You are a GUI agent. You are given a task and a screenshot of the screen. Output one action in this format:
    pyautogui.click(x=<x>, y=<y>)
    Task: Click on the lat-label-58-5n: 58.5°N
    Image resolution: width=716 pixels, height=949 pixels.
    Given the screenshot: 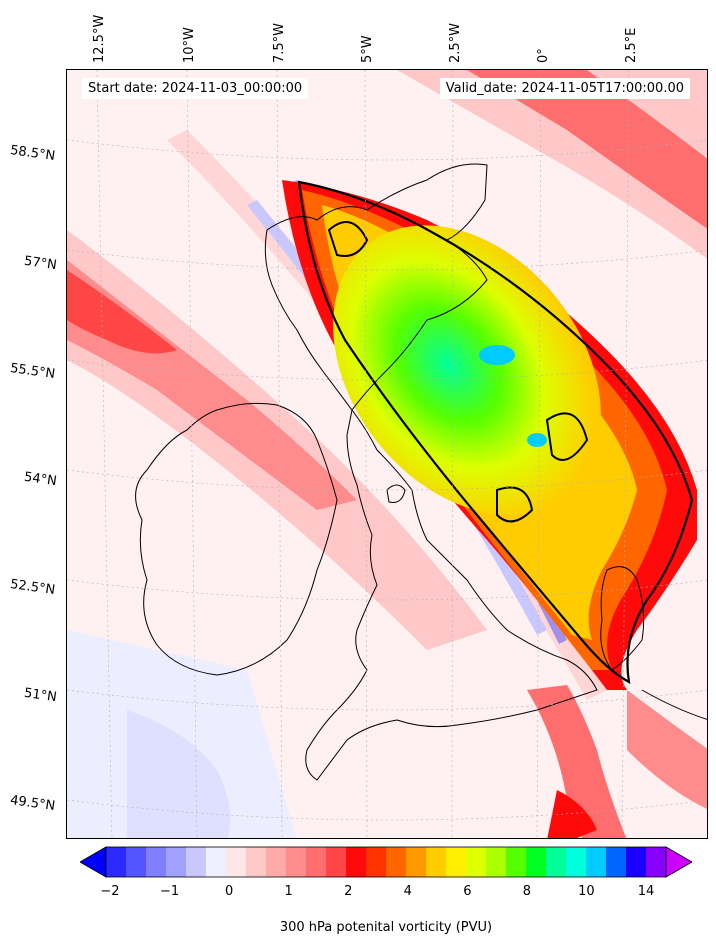 What is the action you would take?
    pyautogui.click(x=32, y=153)
    